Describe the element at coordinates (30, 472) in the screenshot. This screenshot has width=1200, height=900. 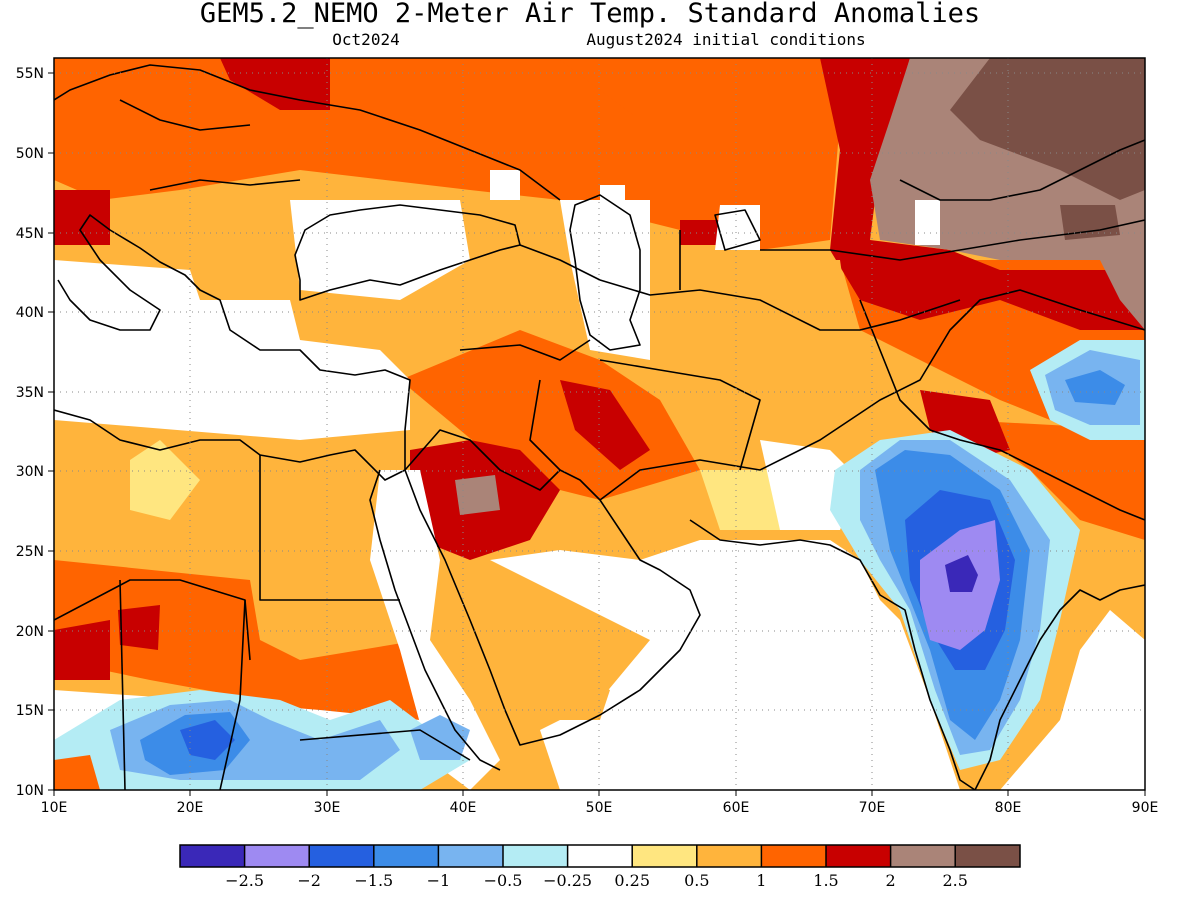
I see `lat-tick-label: 30N` at that location.